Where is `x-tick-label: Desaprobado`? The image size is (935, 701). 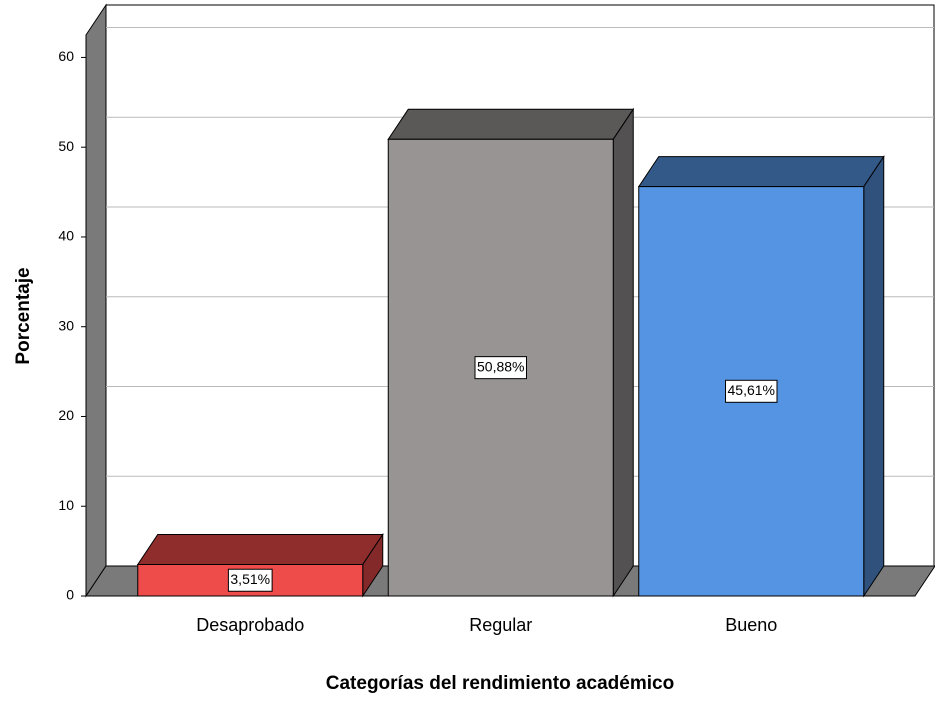 x-tick-label: Desaprobado is located at coordinates (250, 625).